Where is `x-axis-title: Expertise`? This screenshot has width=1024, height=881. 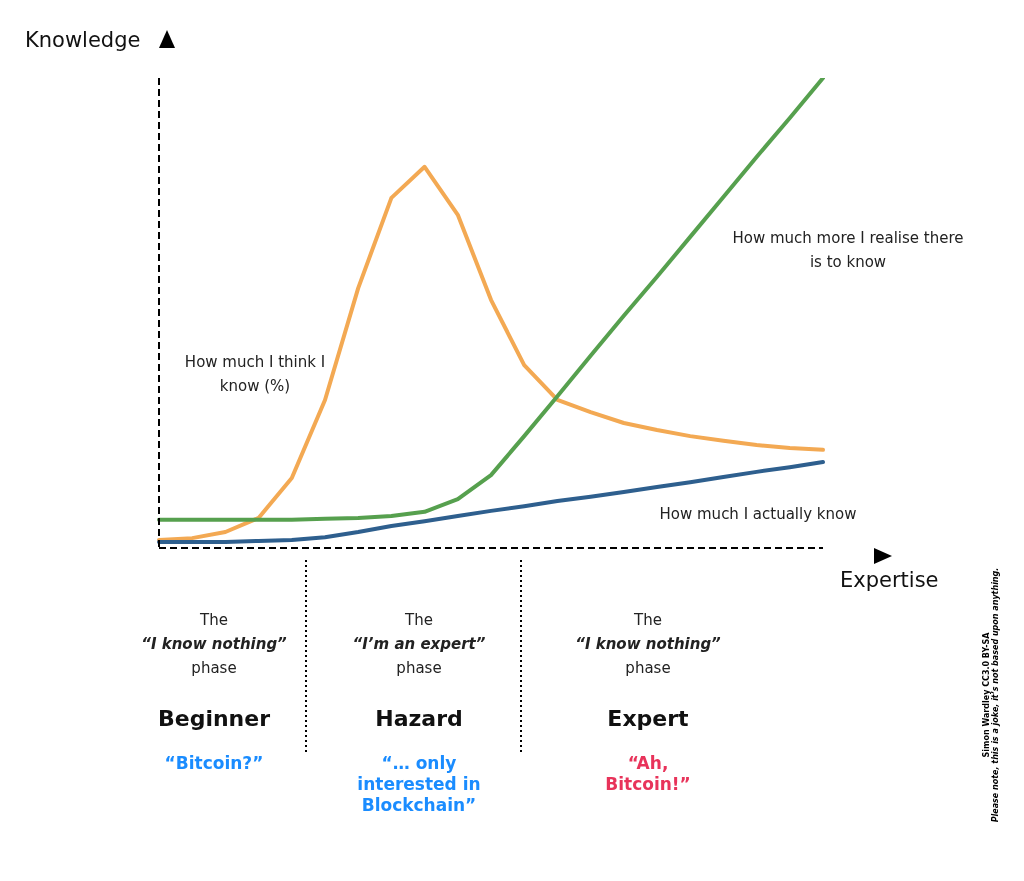
x-axis-title: Expertise is located at coordinates (889, 580).